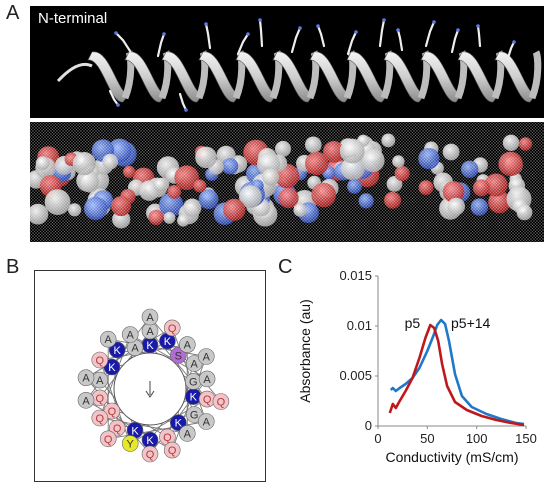 The image size is (550, 489). Describe the element at coordinates (150, 389) in the screenshot. I see `wheel-arrow-icon` at that location.